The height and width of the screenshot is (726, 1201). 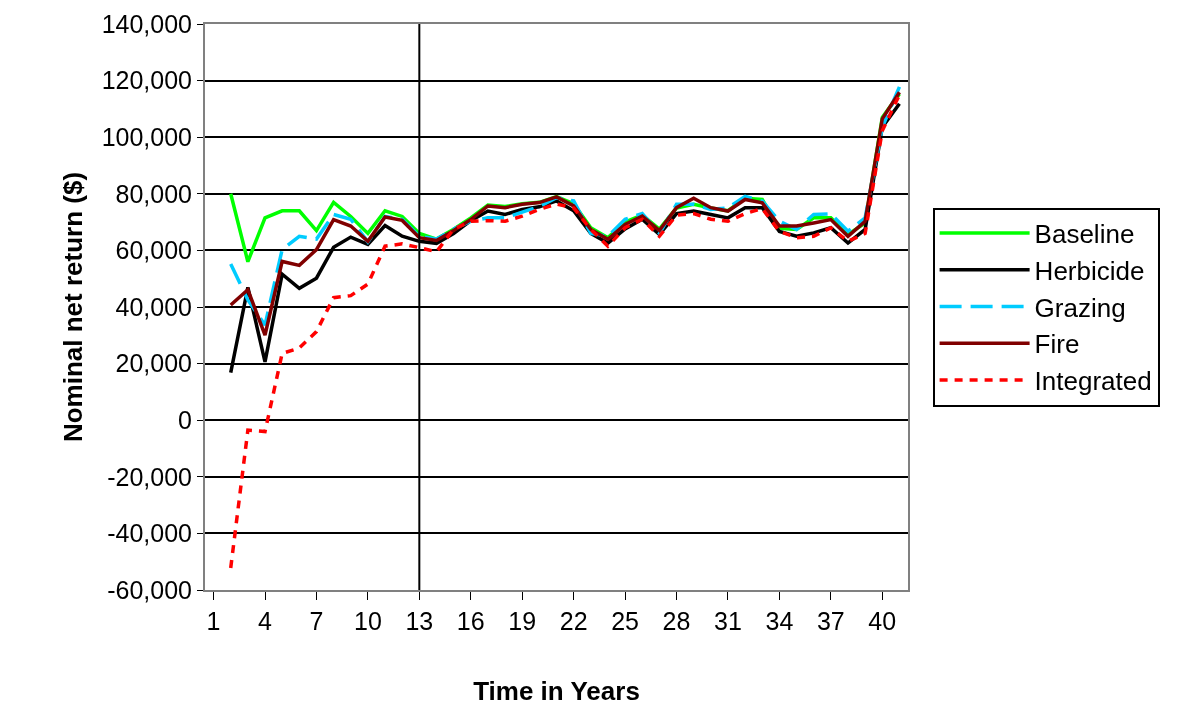 I want to click on y-tick-label: -20,000, so click(x=149, y=476).